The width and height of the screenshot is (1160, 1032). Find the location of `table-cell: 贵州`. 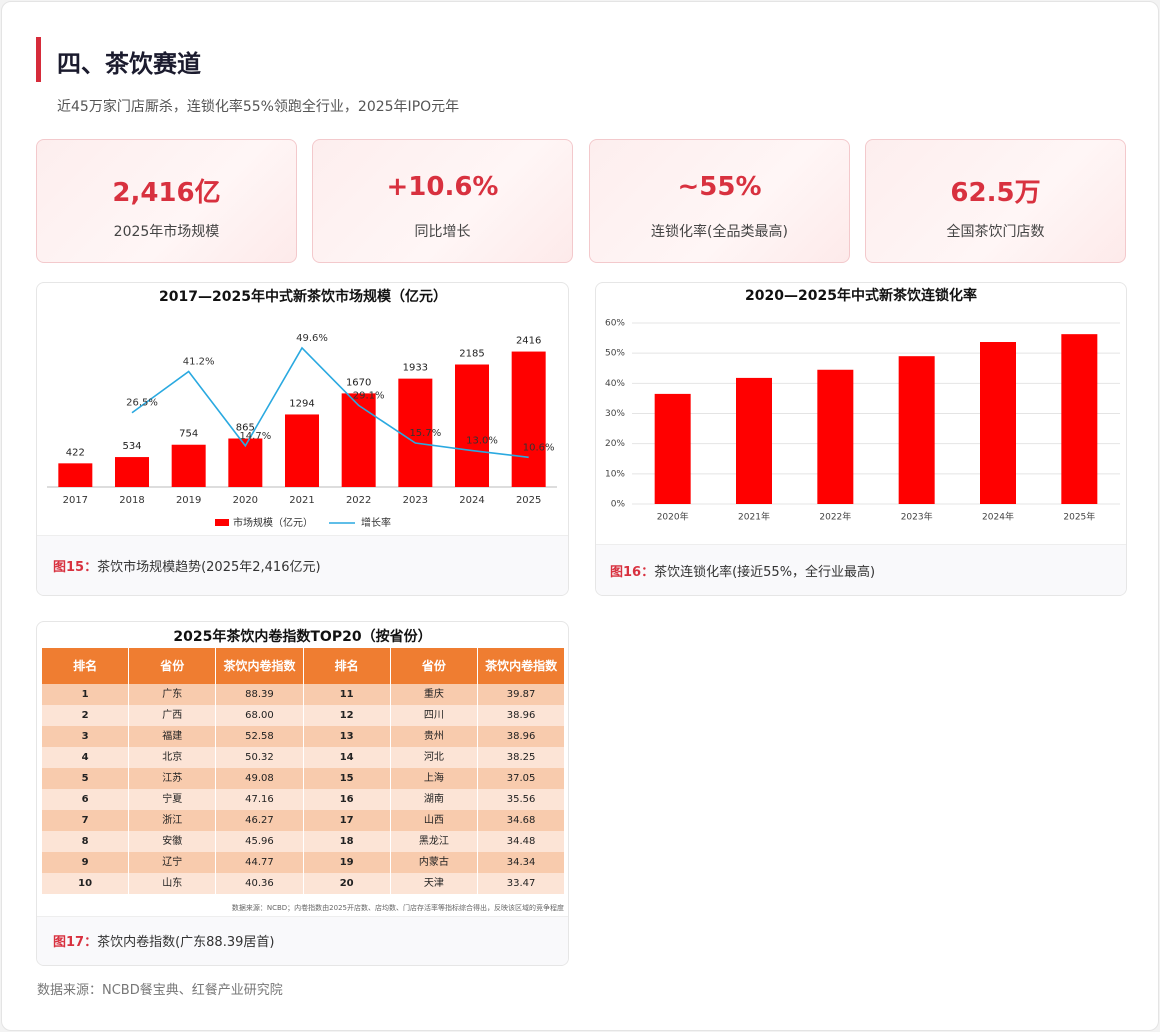

table-cell: 贵州 is located at coordinates (434, 736).